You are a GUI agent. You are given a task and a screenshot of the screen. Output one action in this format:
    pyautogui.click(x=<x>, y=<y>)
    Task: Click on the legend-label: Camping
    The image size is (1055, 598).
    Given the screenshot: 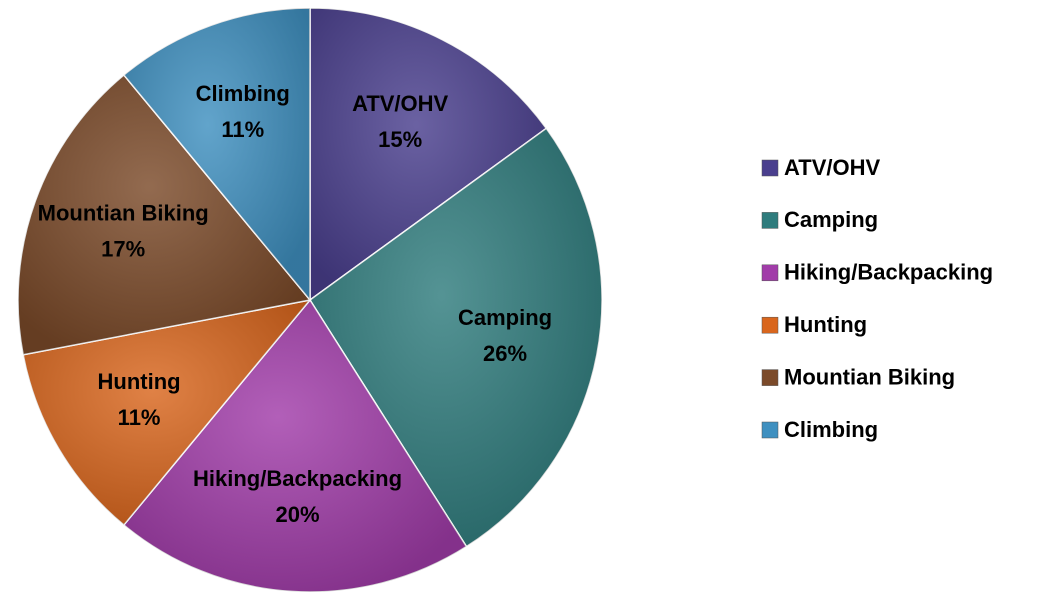 What is the action you would take?
    pyautogui.click(x=831, y=219)
    